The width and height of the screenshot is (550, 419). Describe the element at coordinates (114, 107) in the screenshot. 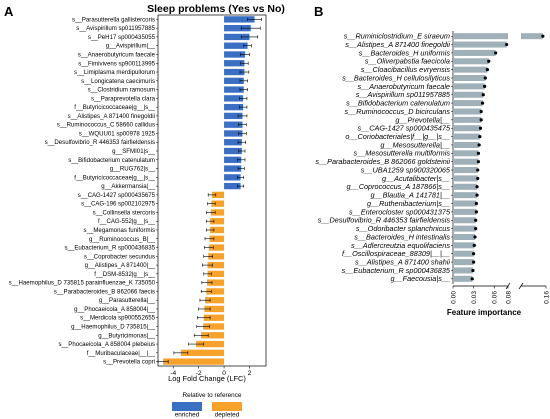

I see `panel-a-category-label: f__Butyricicoccaceae|g__|s__` at that location.